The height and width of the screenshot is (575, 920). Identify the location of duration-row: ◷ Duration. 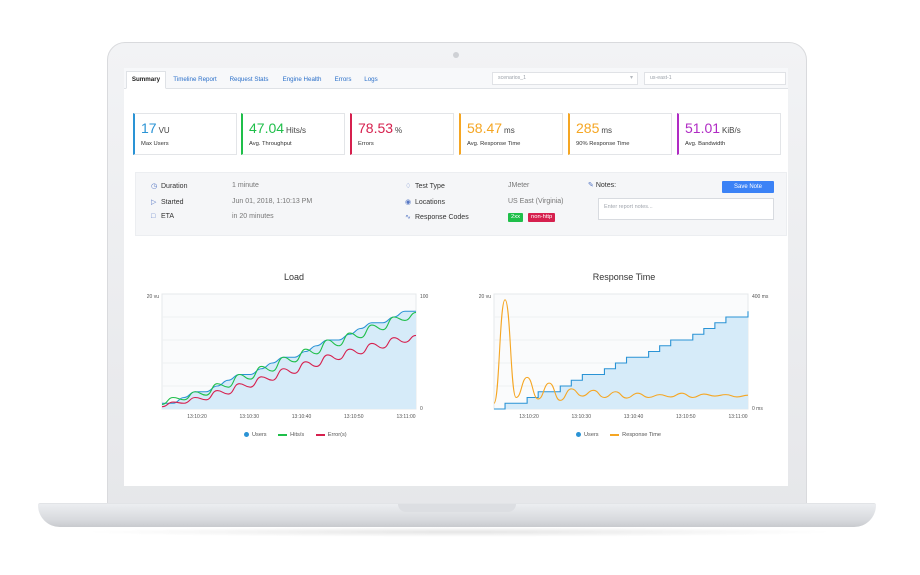
(169, 186).